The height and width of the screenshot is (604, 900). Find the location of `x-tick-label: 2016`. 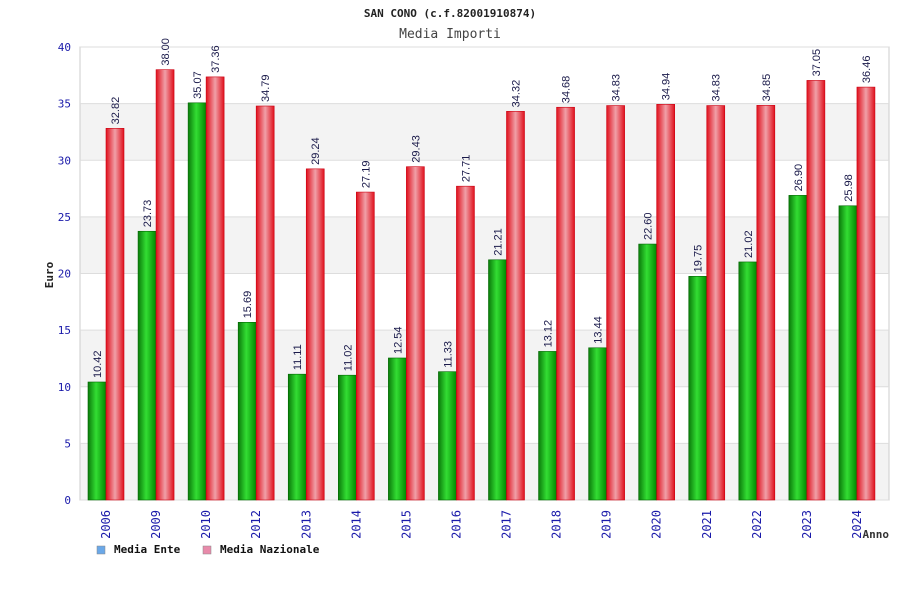

x-tick-label: 2016 is located at coordinates (456, 524).